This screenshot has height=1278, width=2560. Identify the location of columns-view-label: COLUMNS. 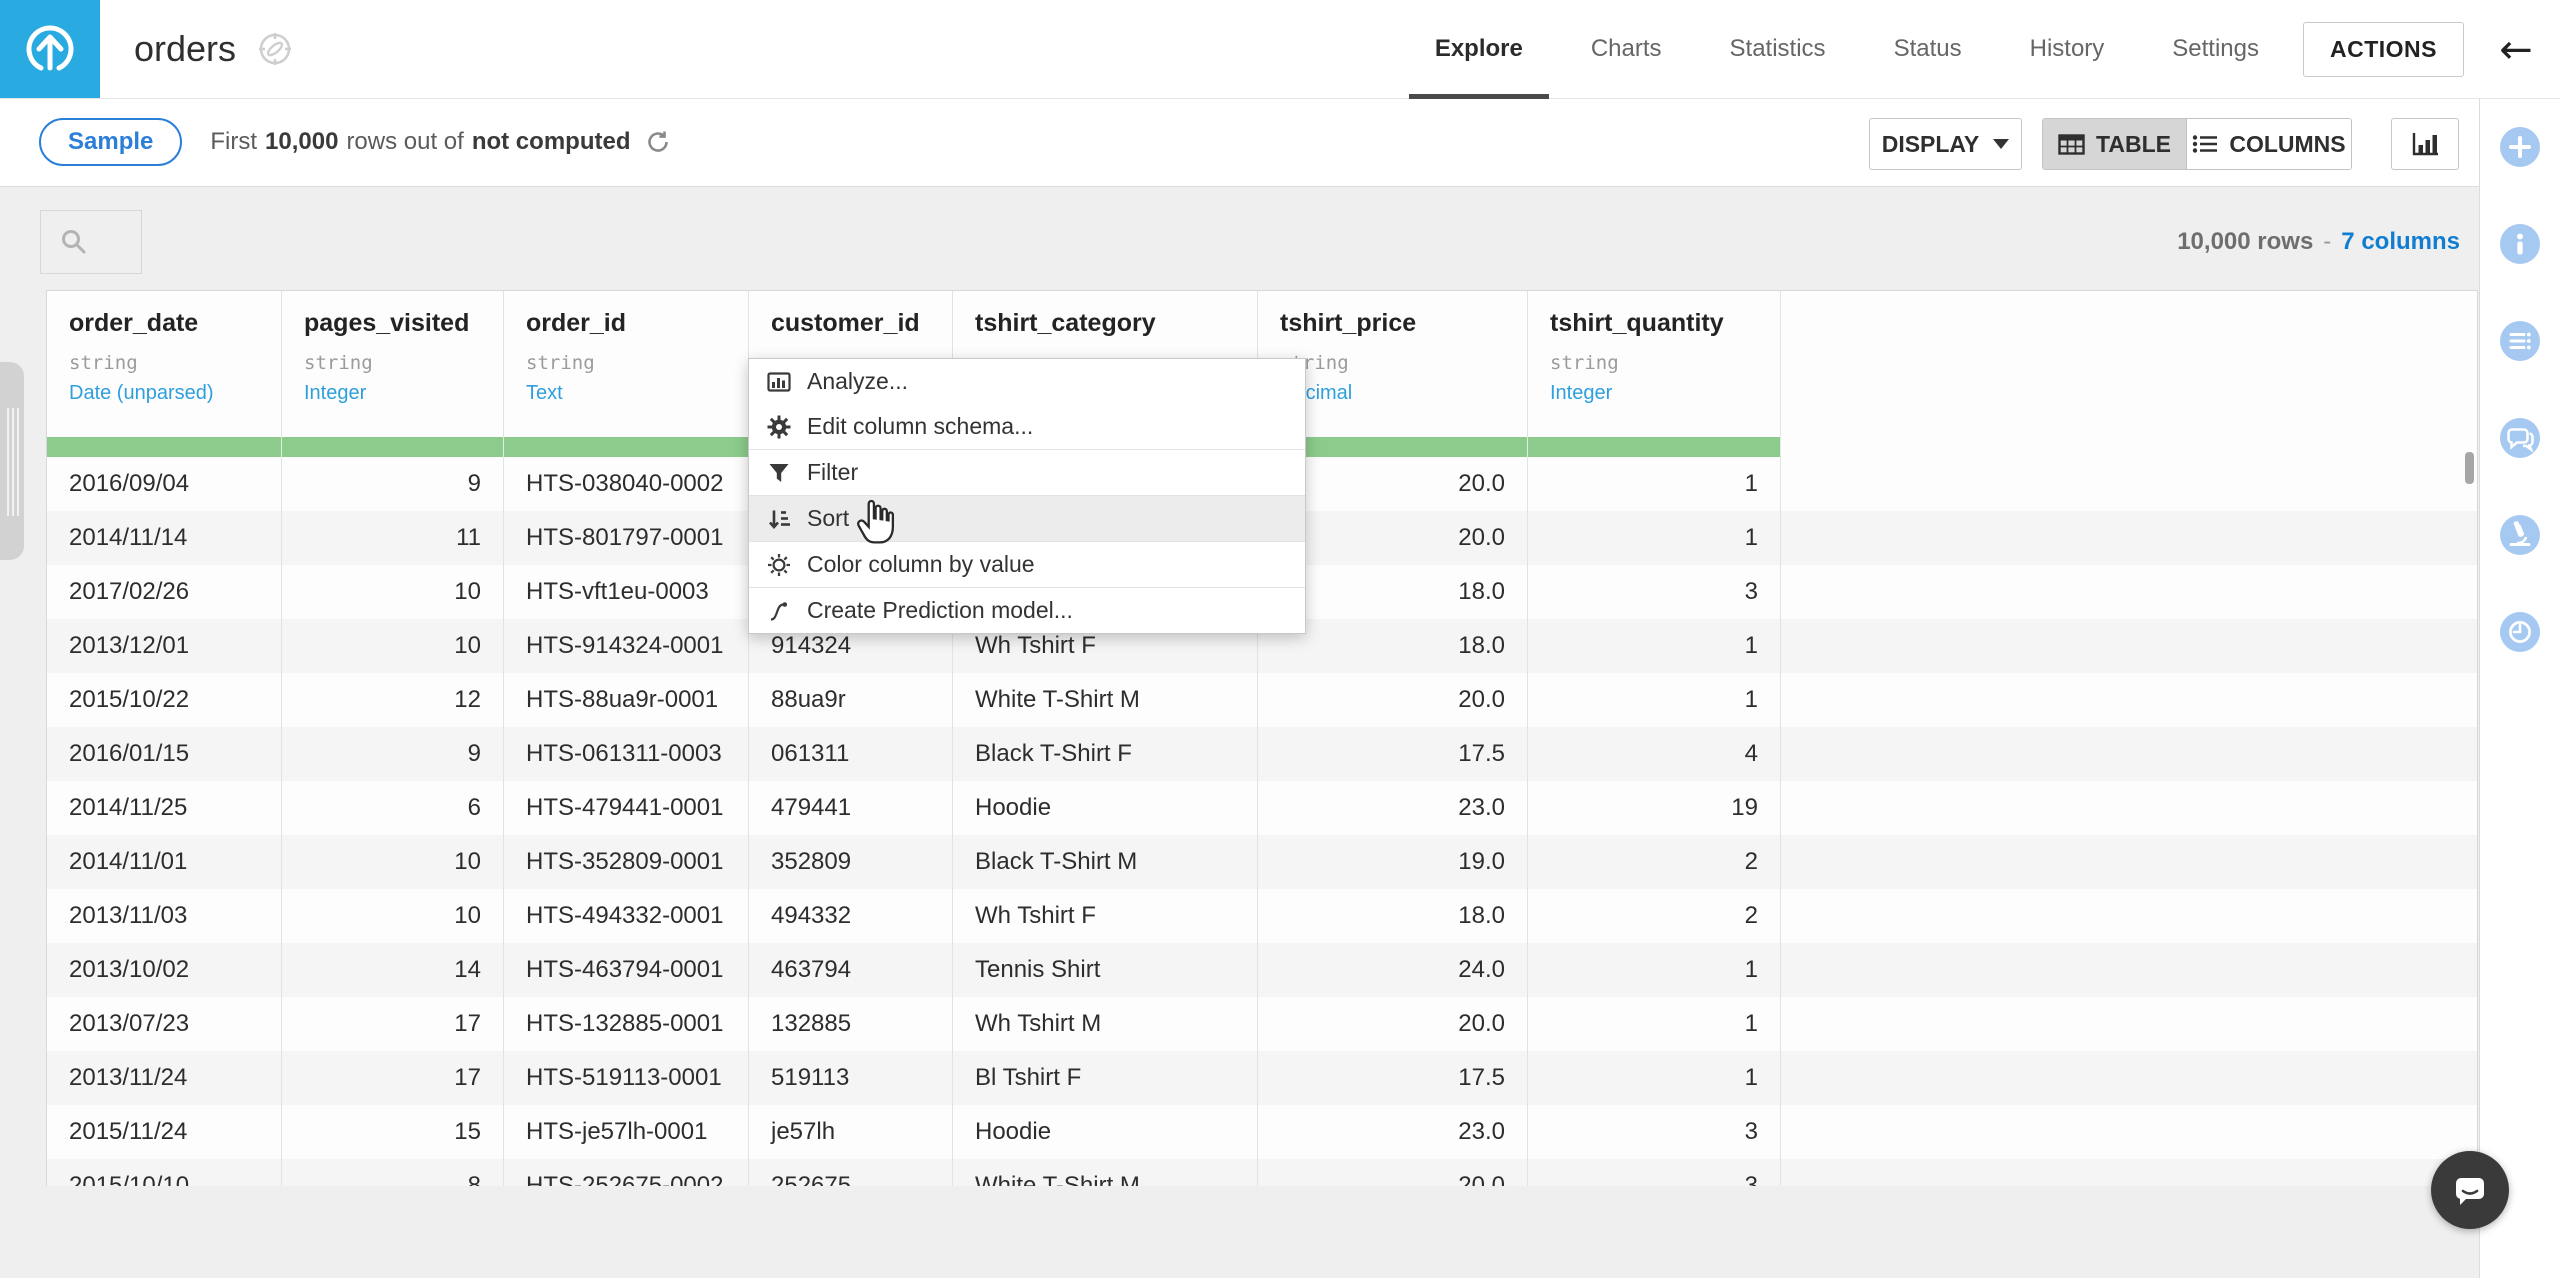
(2287, 143).